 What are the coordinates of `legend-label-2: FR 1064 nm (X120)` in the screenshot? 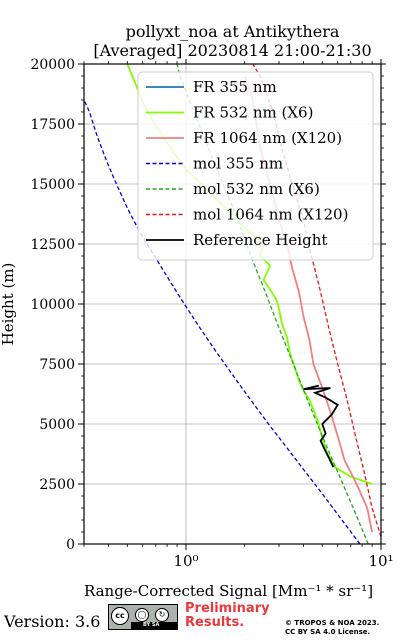 It's located at (267, 138).